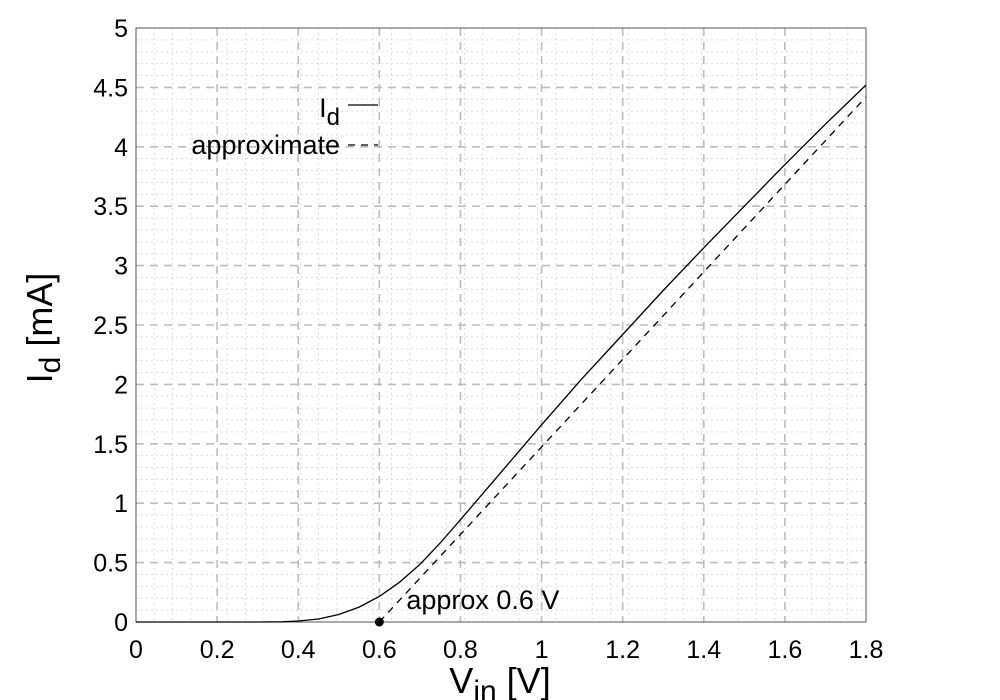  I want to click on legend-label-approximate: approximate, so click(265, 145).